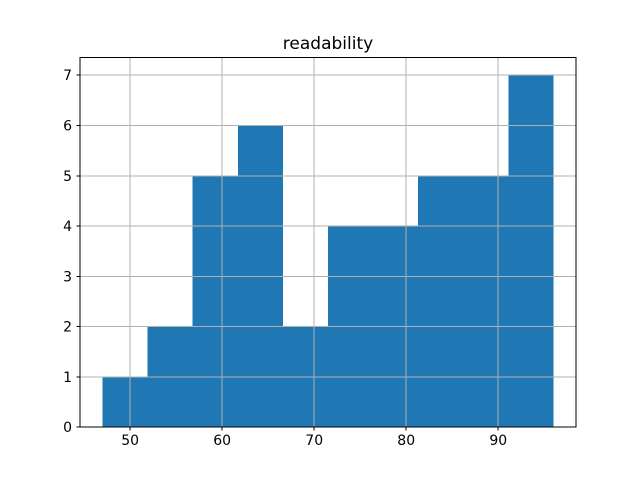 The height and width of the screenshot is (480, 640). I want to click on x-tick-label: 70, so click(314, 441).